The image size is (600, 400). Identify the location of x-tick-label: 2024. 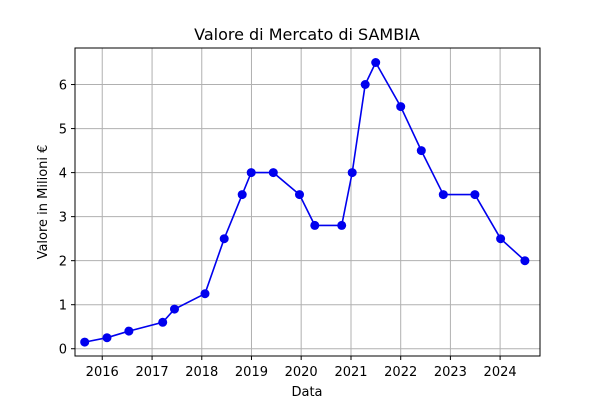
(500, 372).